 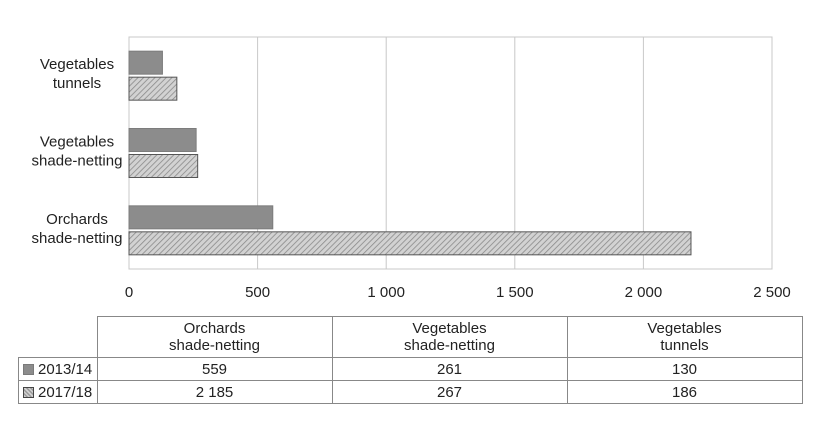 I want to click on data-cell: 559, so click(x=214, y=369).